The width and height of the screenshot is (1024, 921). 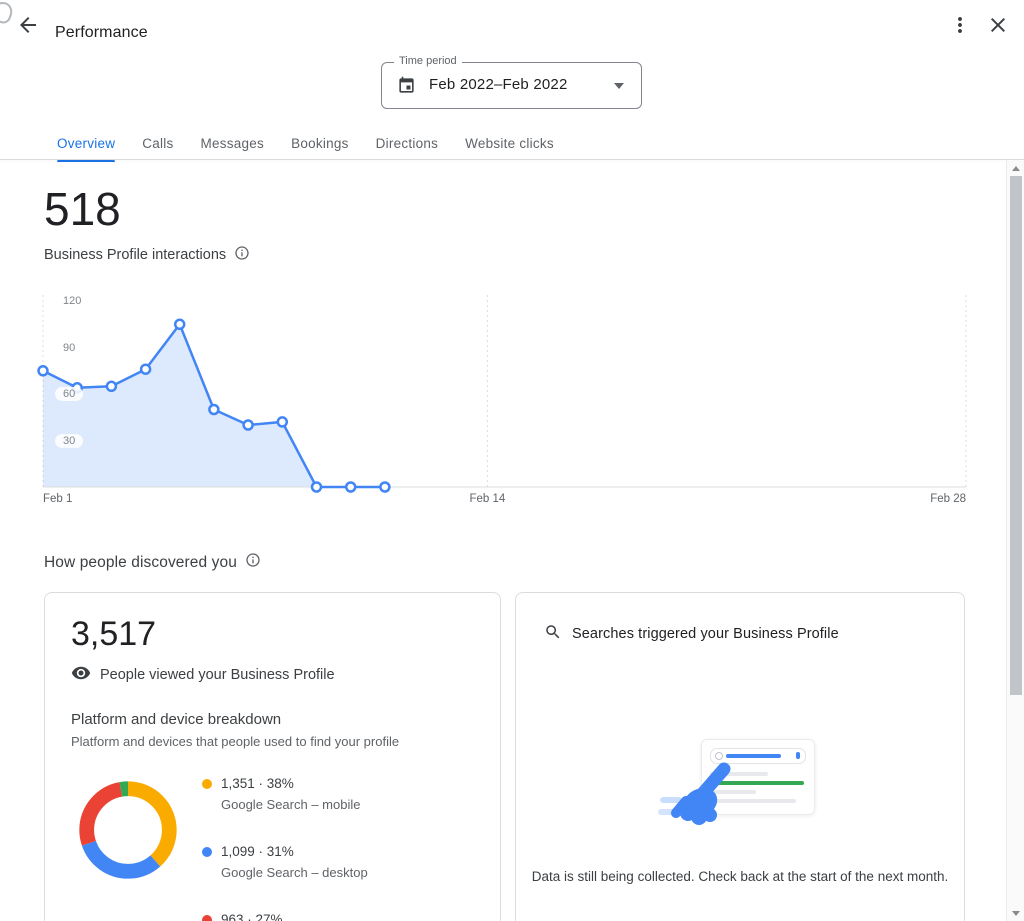 I want to click on kebab-menu-icon, so click(x=960, y=25).